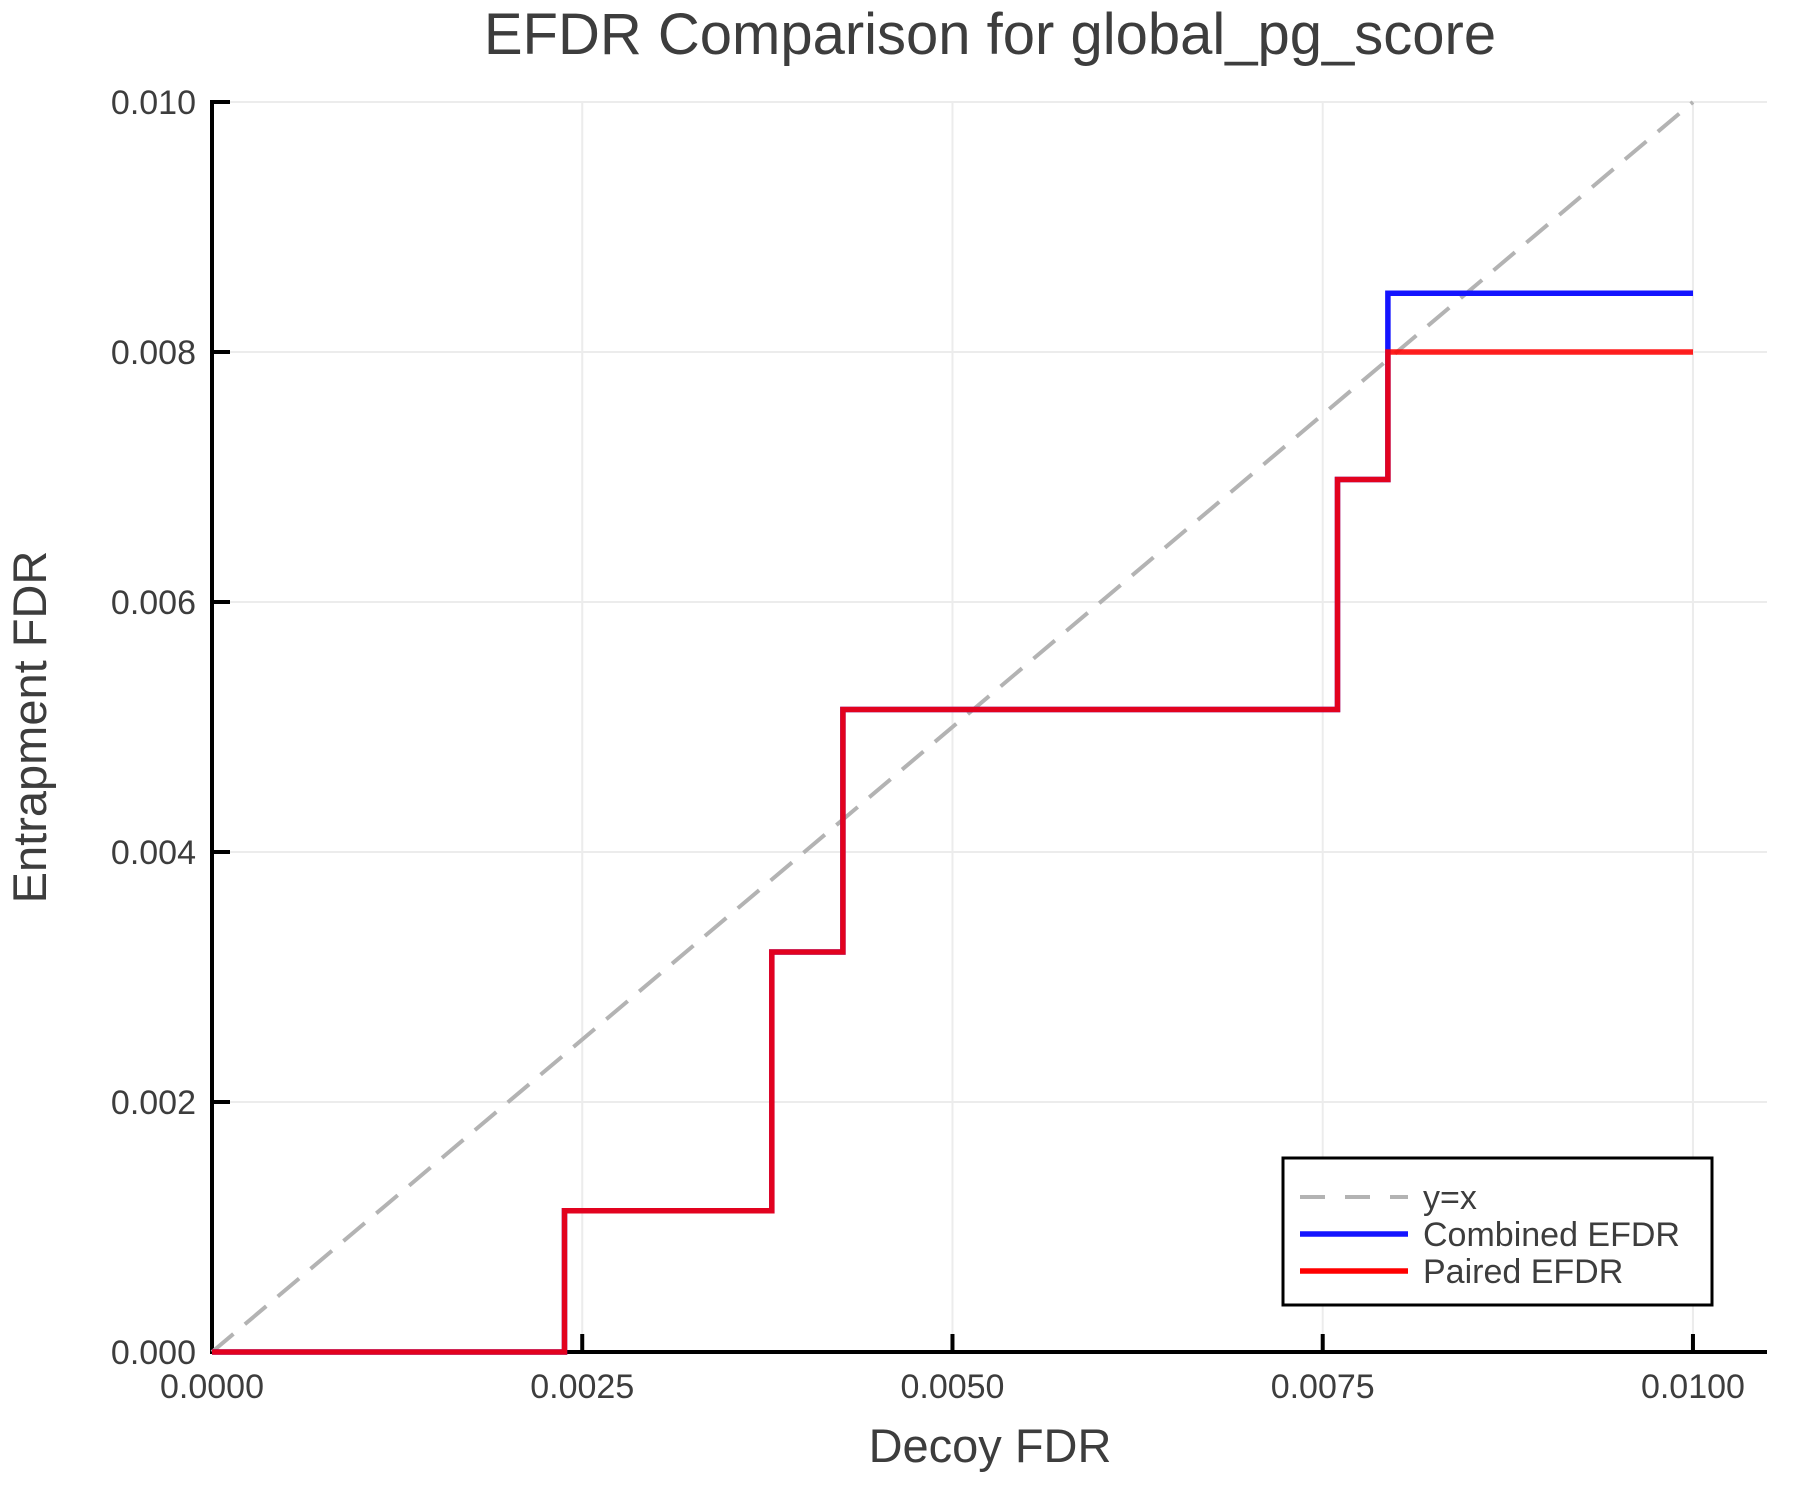 The height and width of the screenshot is (1500, 1800). Describe the element at coordinates (153, 728) in the screenshot. I see `y-tick-labels: 0.000 0.002 0.004 0.006 0.008 0.010` at that location.